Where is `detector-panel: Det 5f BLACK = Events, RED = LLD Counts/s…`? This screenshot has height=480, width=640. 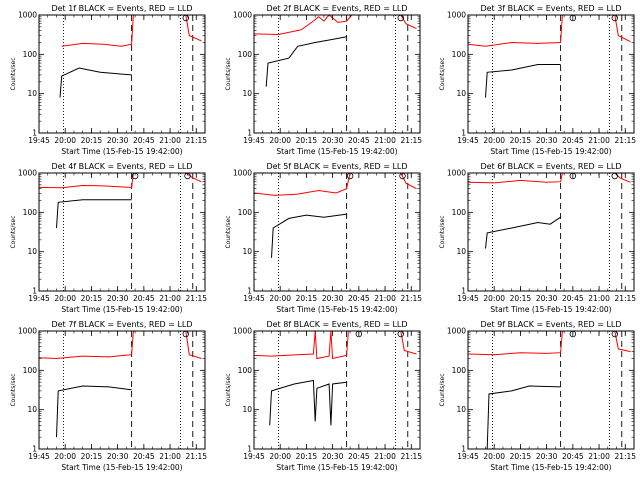
detector-panel: Det 5f BLACK = Events, RED = LLD Counts/s… is located at coordinates (323, 238).